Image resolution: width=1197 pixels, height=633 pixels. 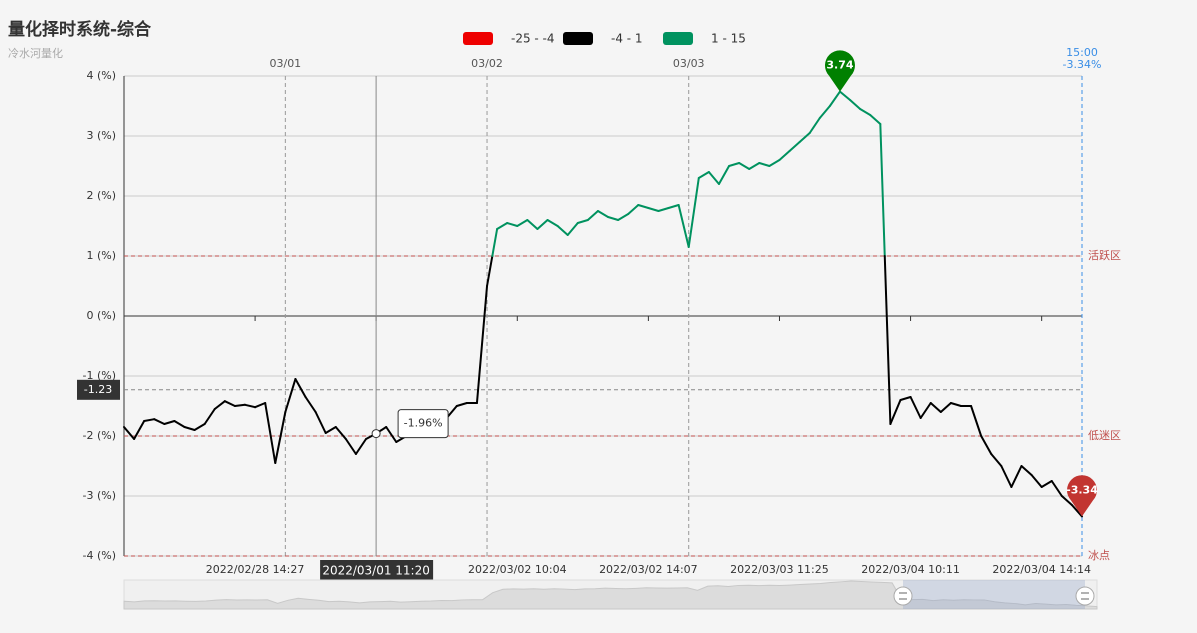 I want to click on pointer-dot, so click(x=376, y=434).